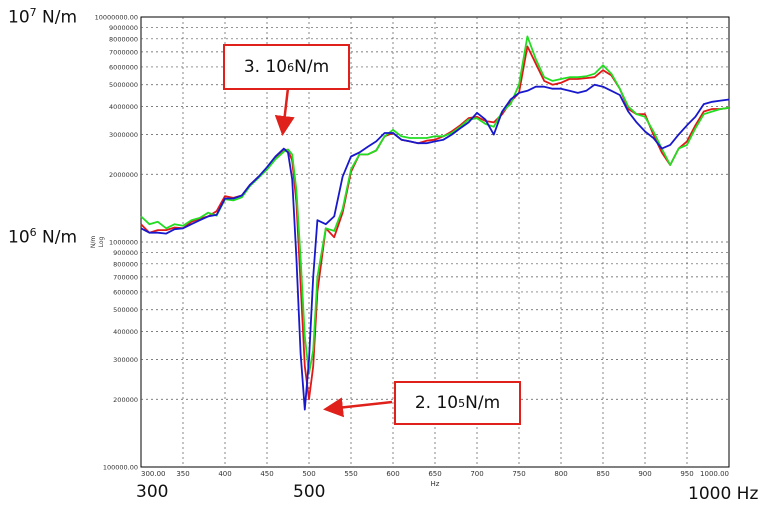 This screenshot has height=508, width=770. I want to click on callout-dip: 2. 10 5 N/m, so click(457, 403).